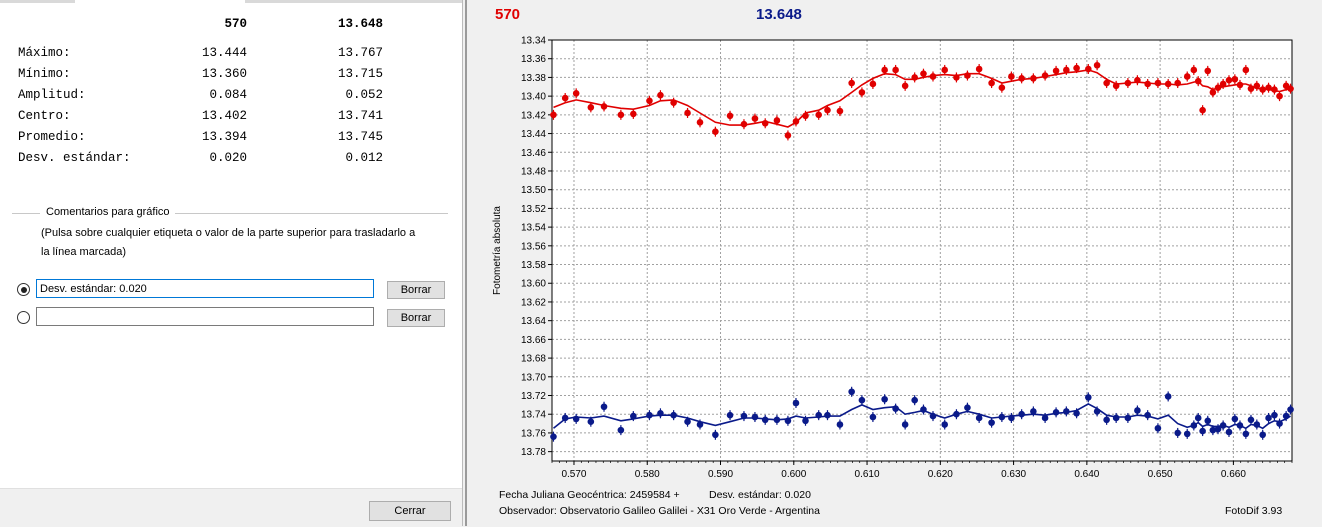  I want to click on stats-value-col2: 13.741, so click(360, 116).